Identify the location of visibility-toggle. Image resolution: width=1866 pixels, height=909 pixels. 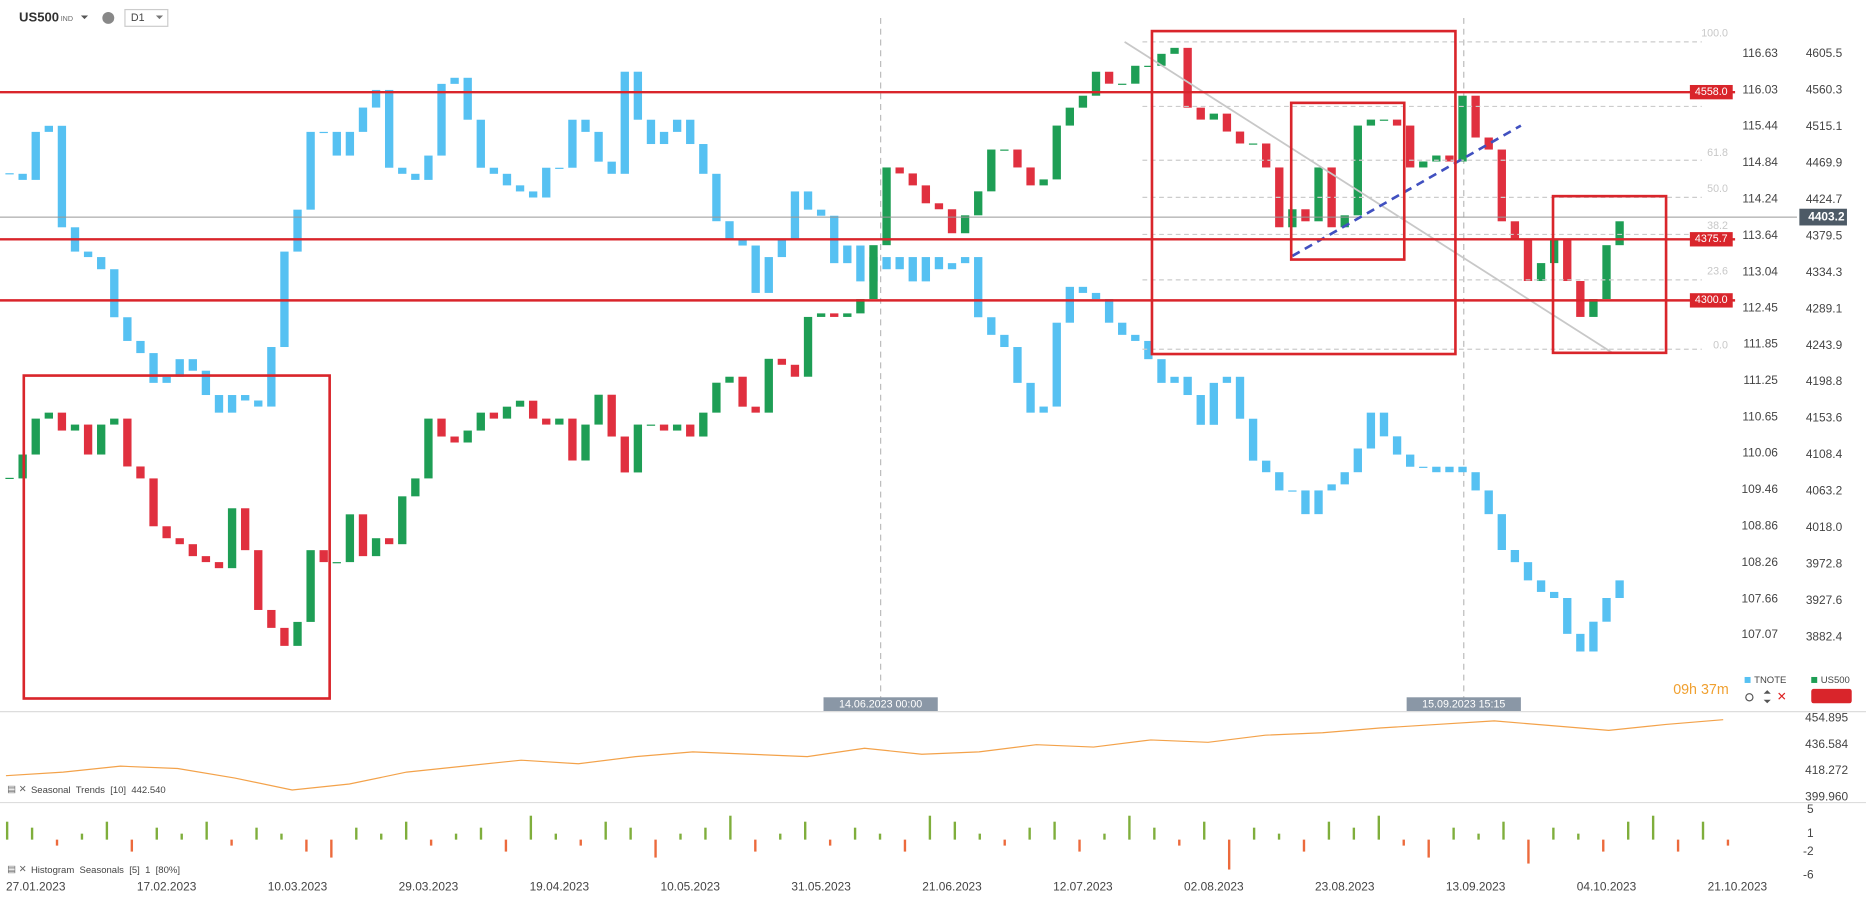
(1749, 697).